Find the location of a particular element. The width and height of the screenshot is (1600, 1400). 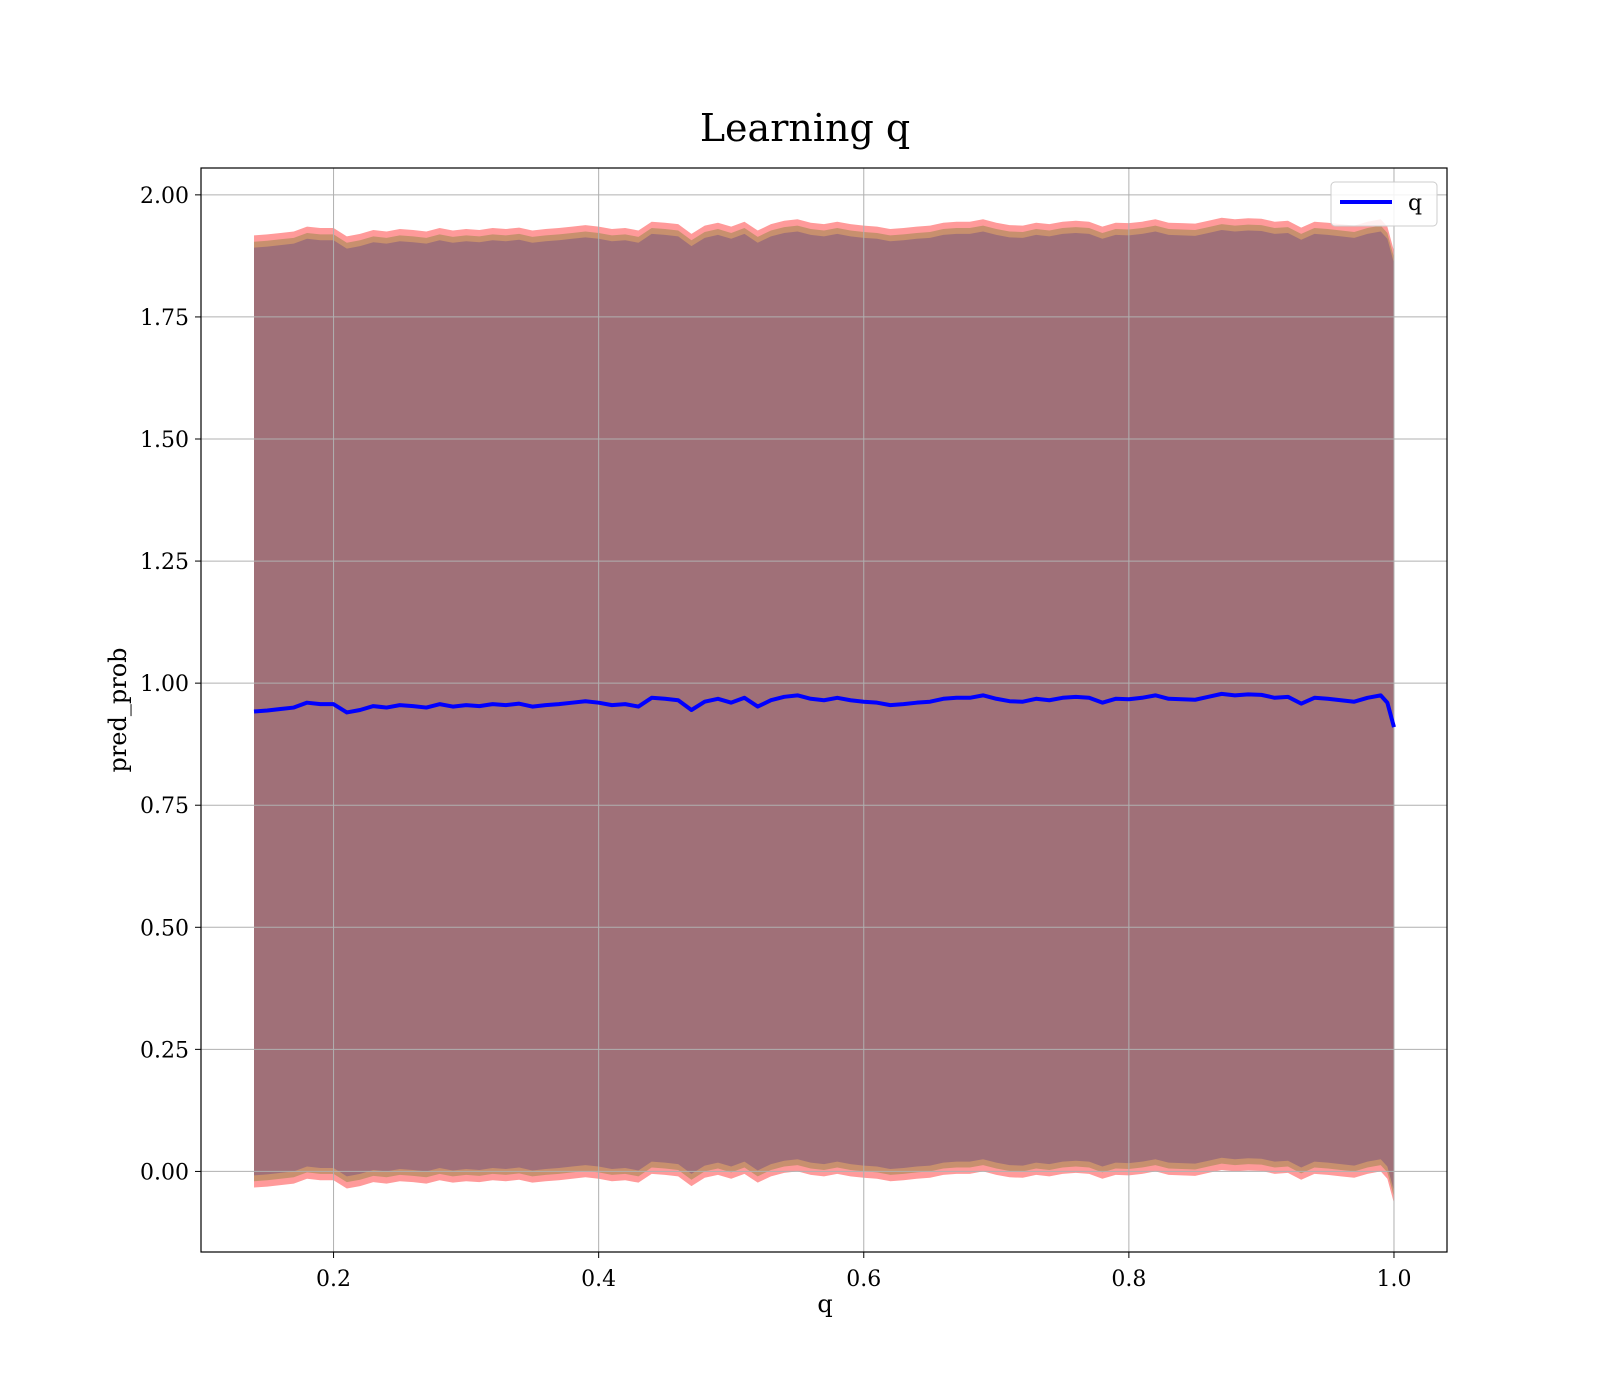

x-tick-label: 0.4 is located at coordinates (598, 1279).